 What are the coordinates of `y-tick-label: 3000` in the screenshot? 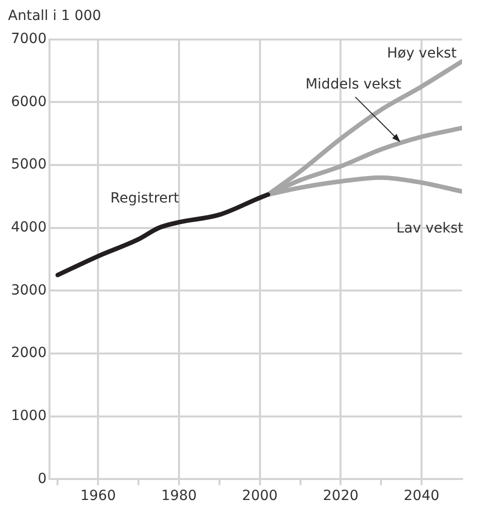 It's located at (28, 290).